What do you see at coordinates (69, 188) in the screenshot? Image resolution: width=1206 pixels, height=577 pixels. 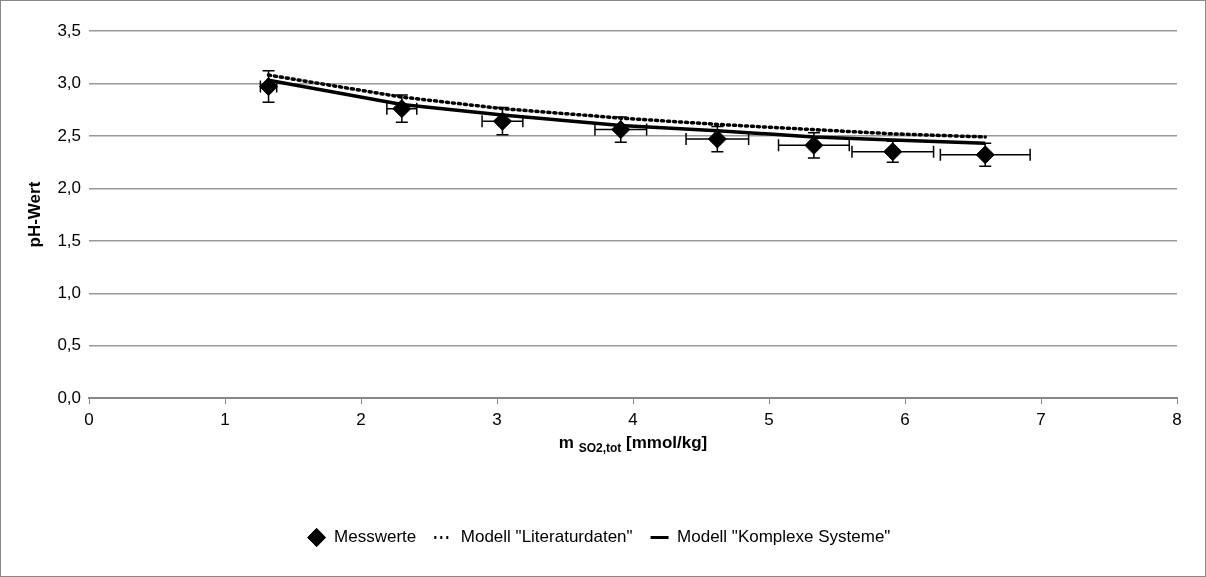 I see `y-tick-label: 2,0` at bounding box center [69, 188].